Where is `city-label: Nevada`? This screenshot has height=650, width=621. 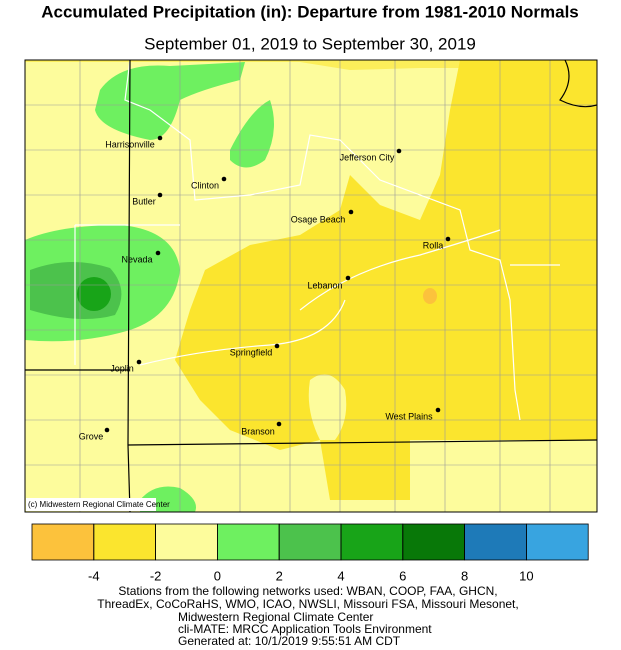 city-label: Nevada is located at coordinates (136, 259).